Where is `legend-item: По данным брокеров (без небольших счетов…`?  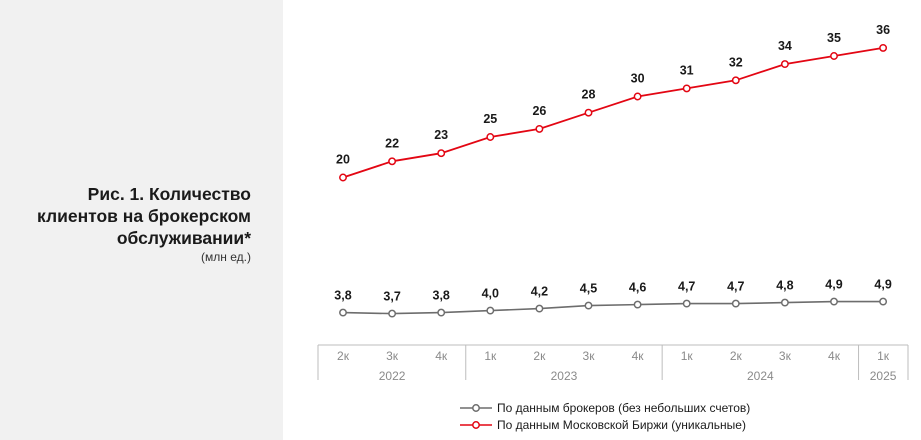 legend-item: По данным брокеров (без небольших счетов… is located at coordinates (605, 408).